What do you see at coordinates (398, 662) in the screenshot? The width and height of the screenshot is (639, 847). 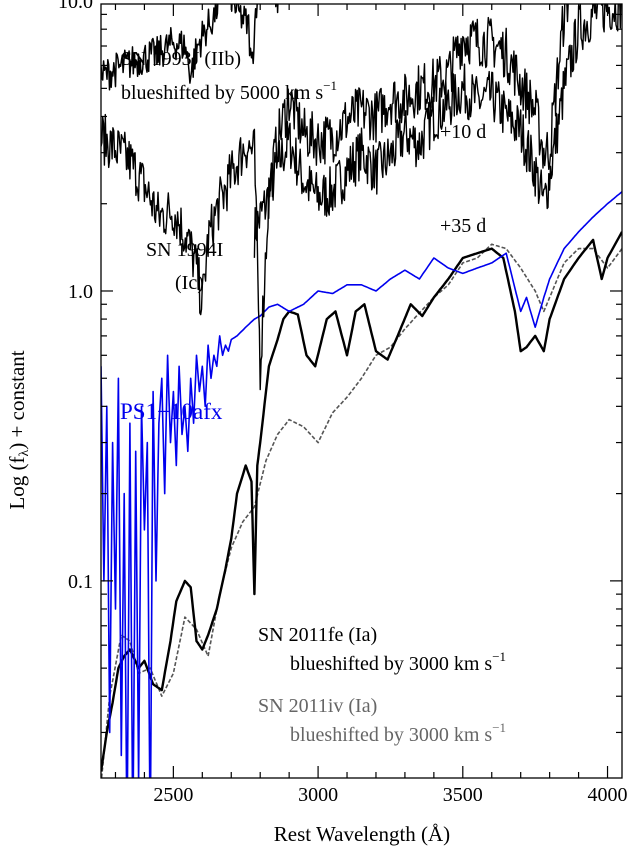 I see `sn2011fe-shift-label: blueshifted by 3000 km s−1` at bounding box center [398, 662].